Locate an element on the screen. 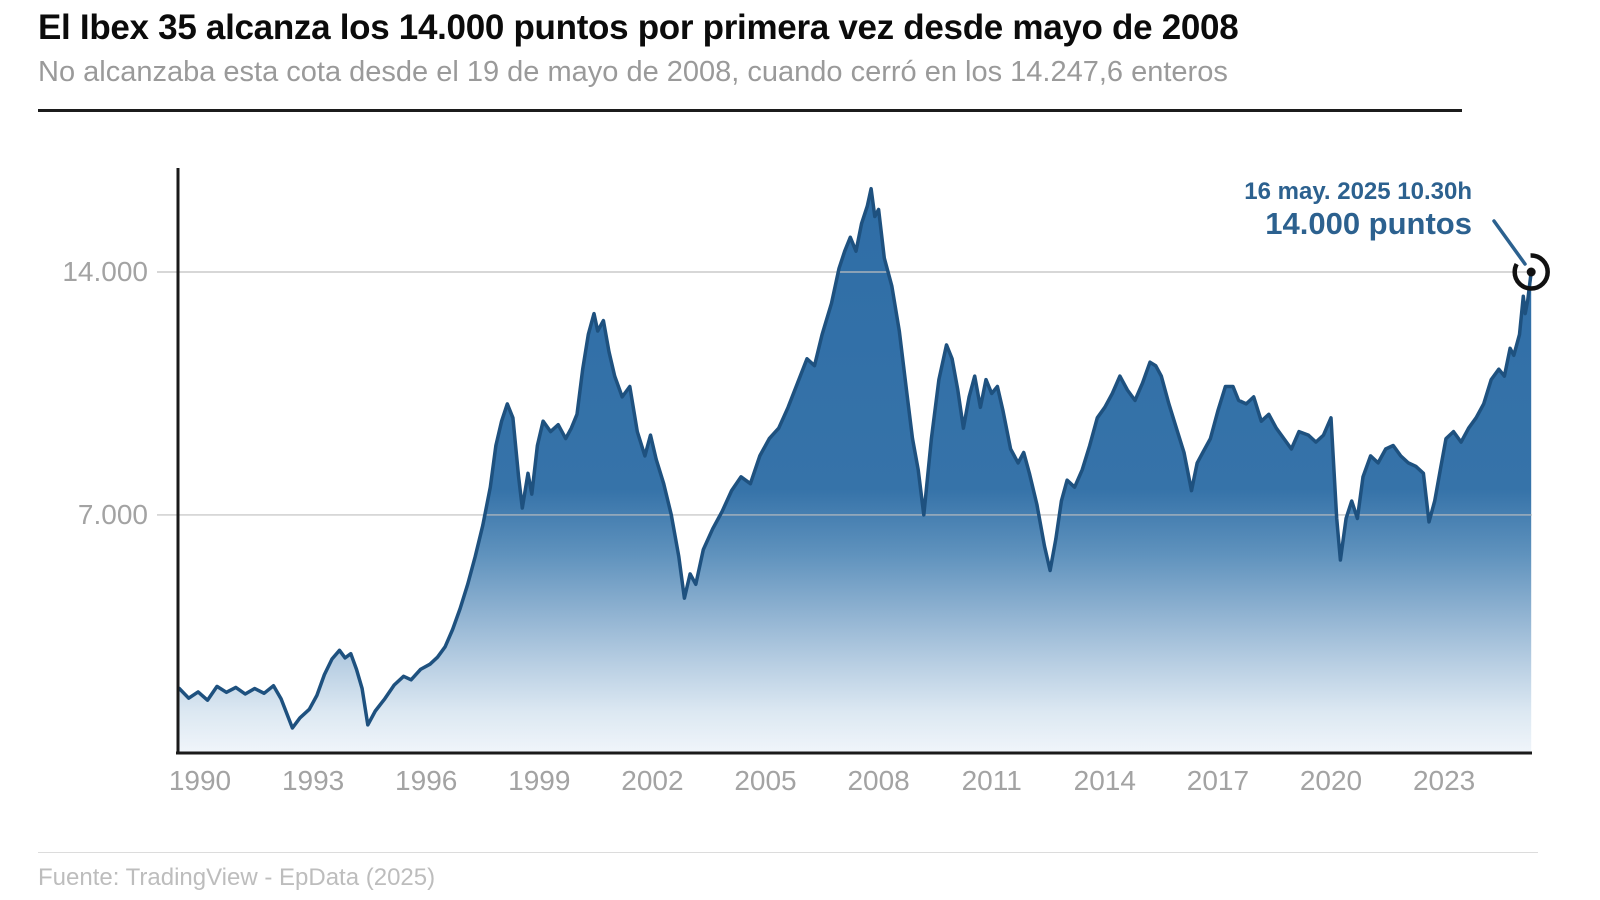  x-tick-label: 2008 is located at coordinates (878, 780).